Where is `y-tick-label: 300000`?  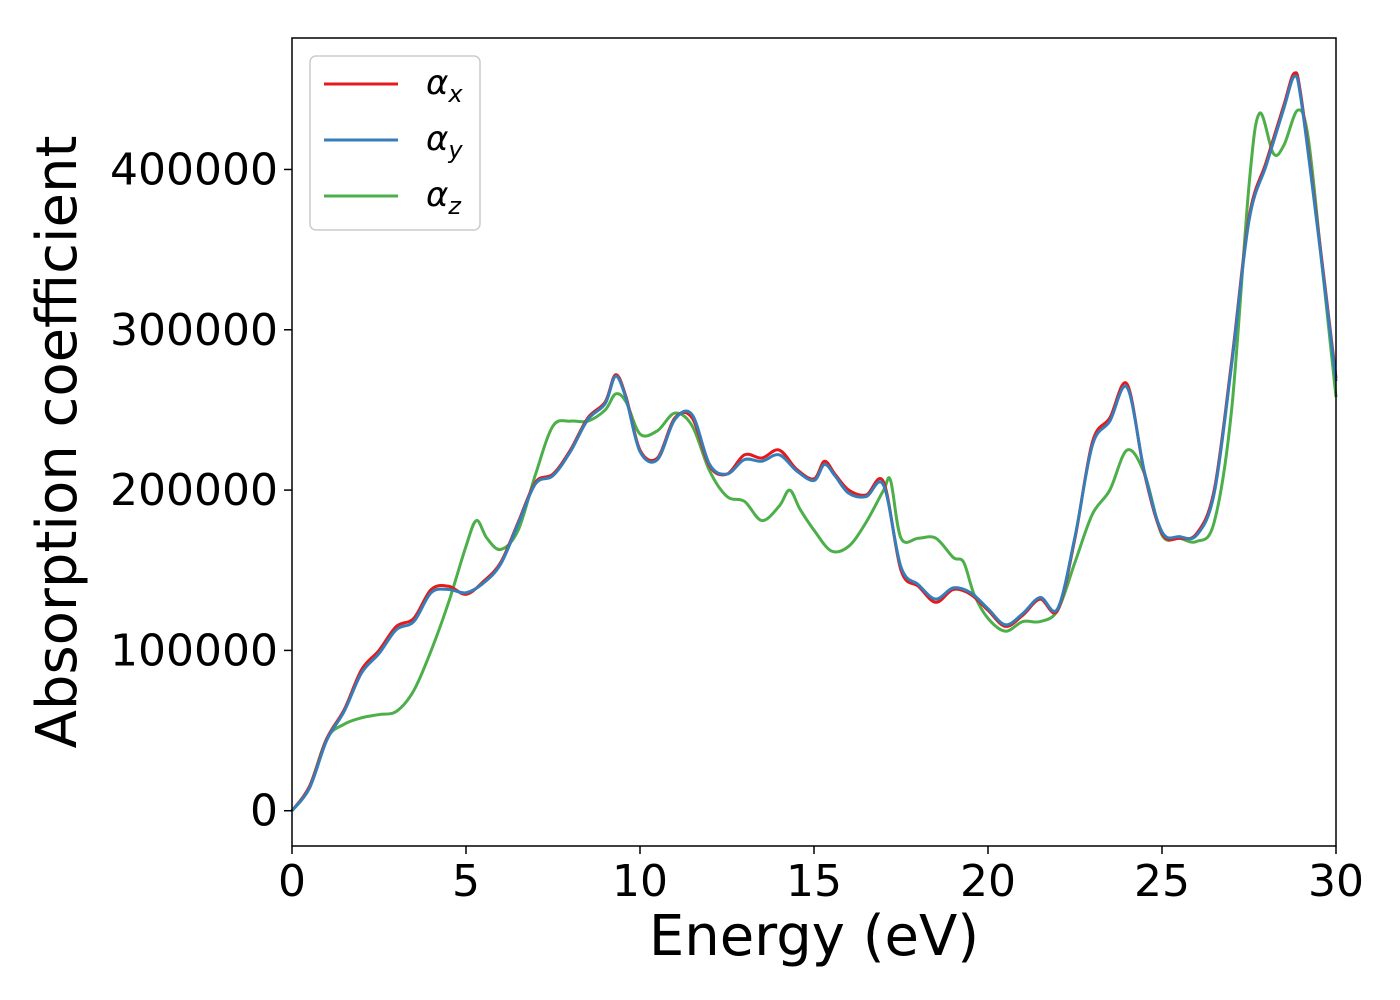
y-tick-label: 300000 is located at coordinates (194, 330).